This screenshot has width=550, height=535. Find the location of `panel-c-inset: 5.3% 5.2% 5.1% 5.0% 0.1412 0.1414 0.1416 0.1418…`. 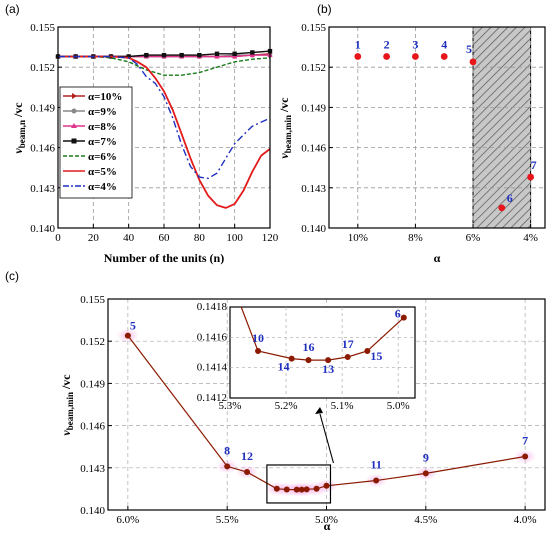

panel-c-inset: 5.3% 5.2% 5.1% 5.0% 0.1412 0.1414 0.1416 0.1418… is located at coordinates (306, 382).